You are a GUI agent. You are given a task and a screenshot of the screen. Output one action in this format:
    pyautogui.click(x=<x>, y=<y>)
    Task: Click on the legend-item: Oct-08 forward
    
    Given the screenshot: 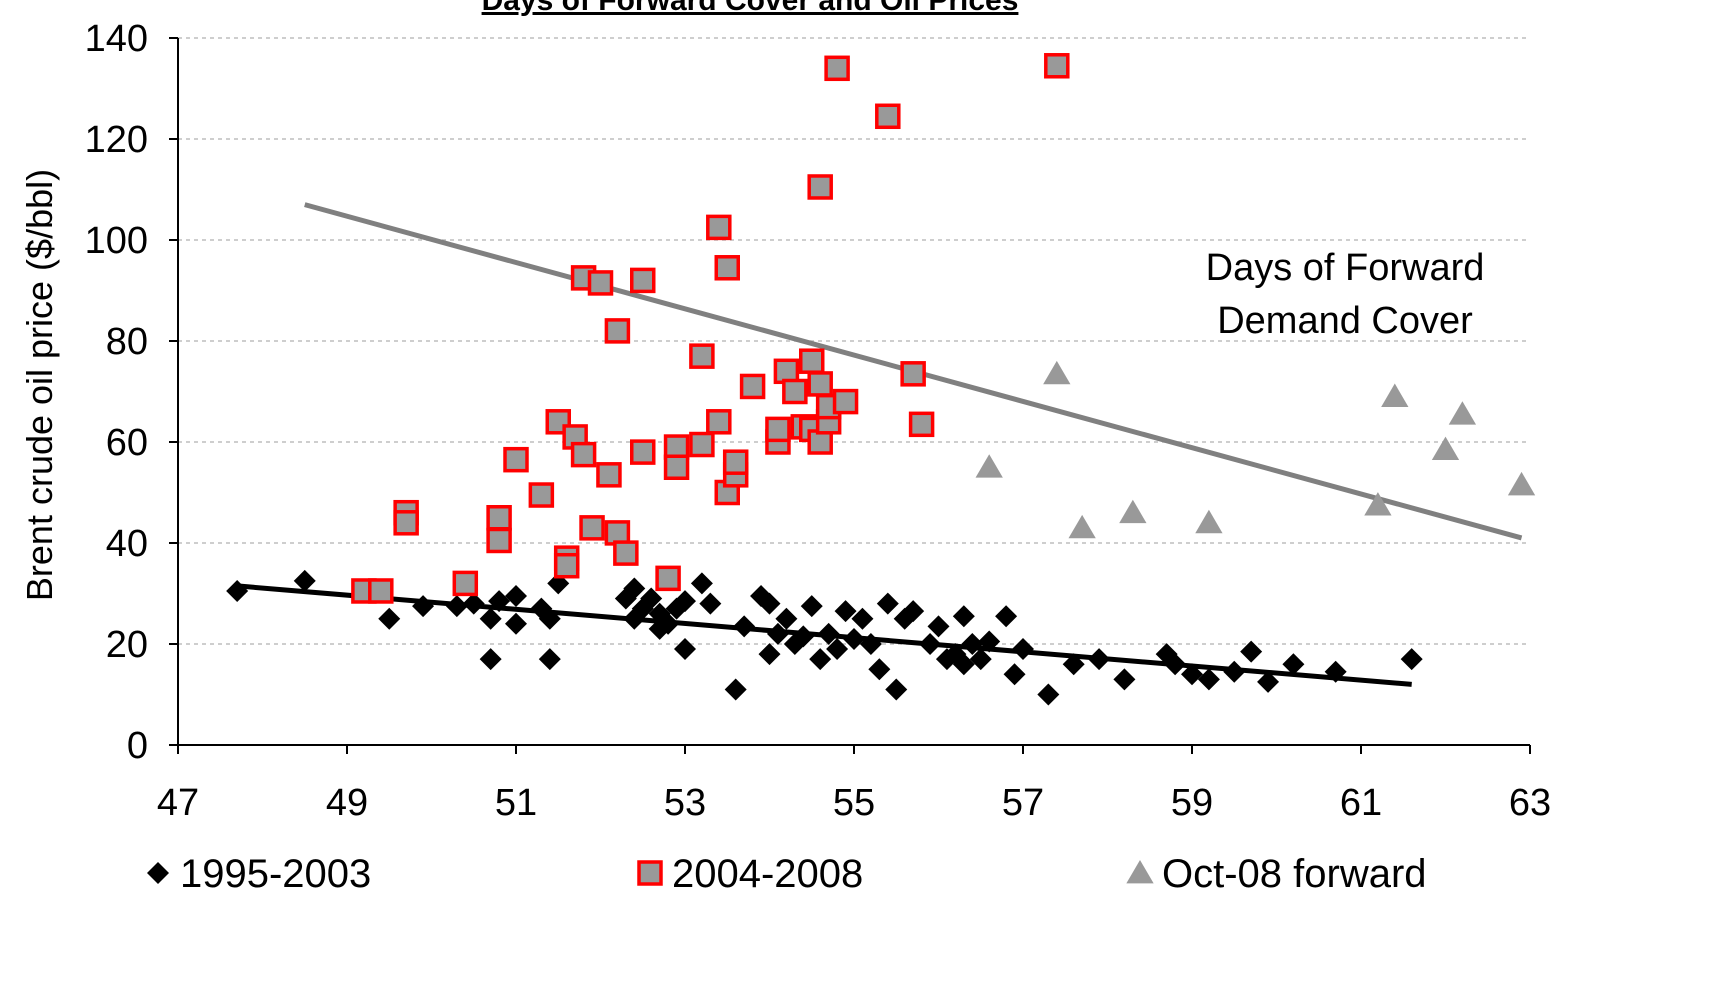 What is the action you would take?
    pyautogui.click(x=1276, y=874)
    